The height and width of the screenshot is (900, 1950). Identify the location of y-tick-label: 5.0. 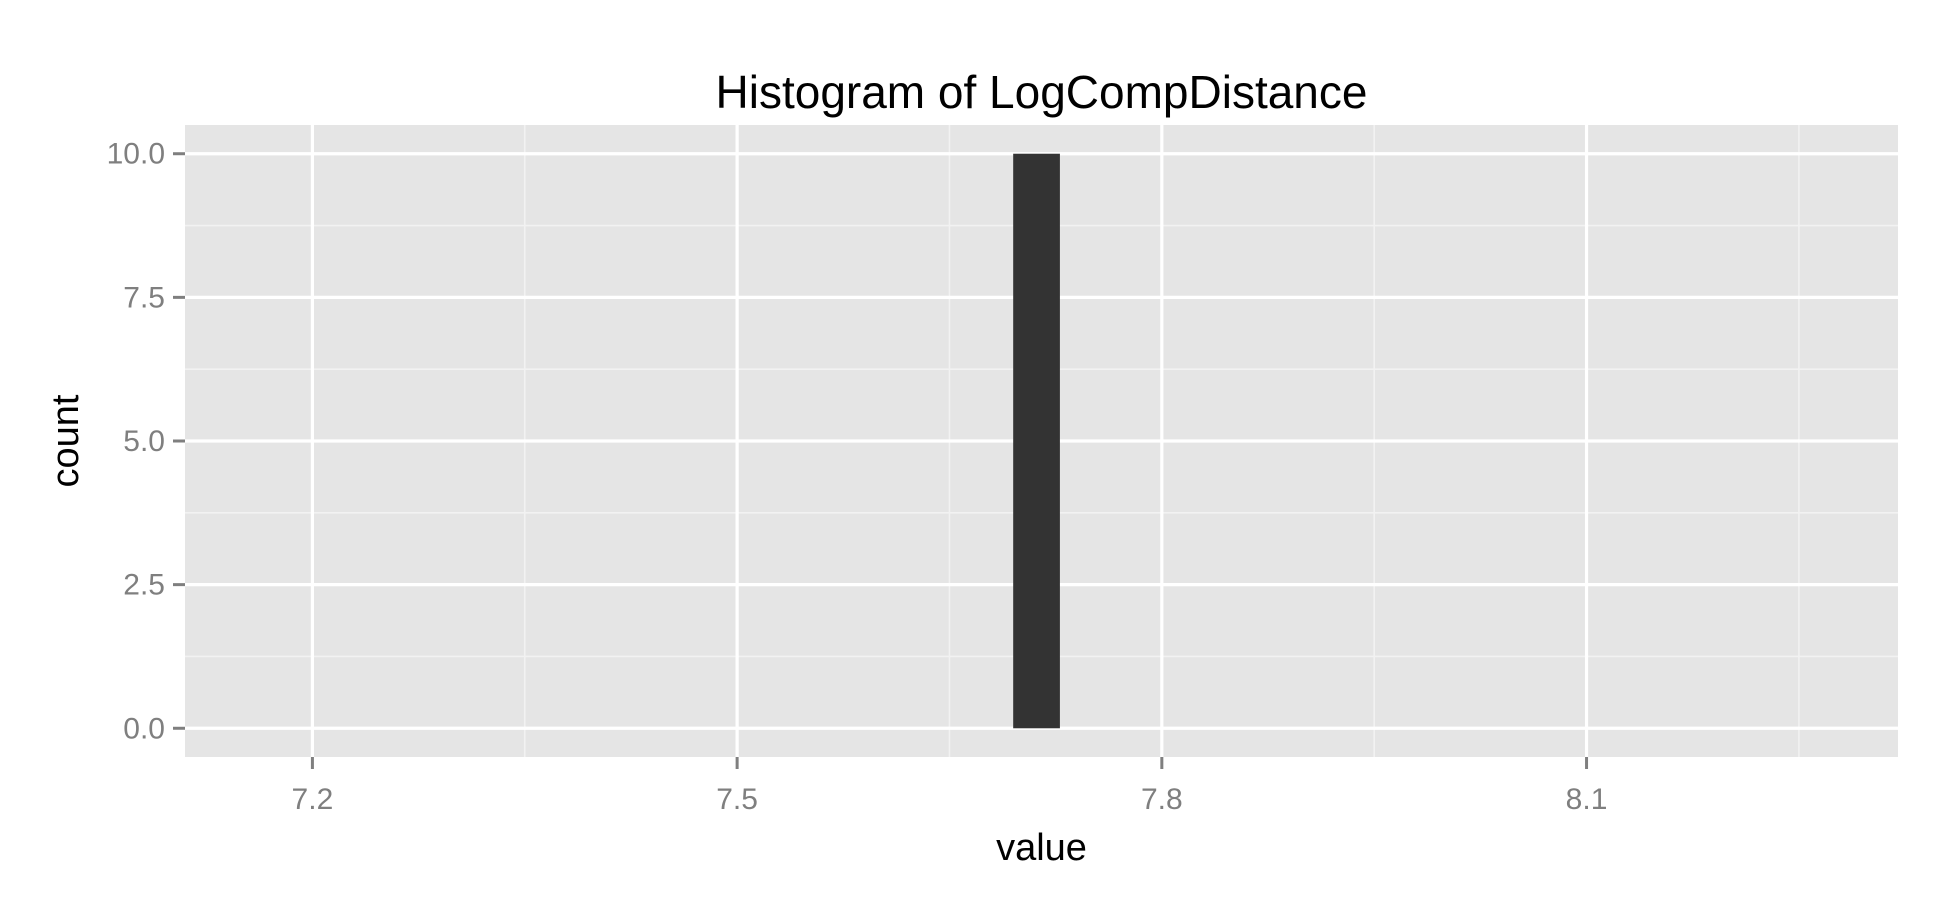
(144, 441).